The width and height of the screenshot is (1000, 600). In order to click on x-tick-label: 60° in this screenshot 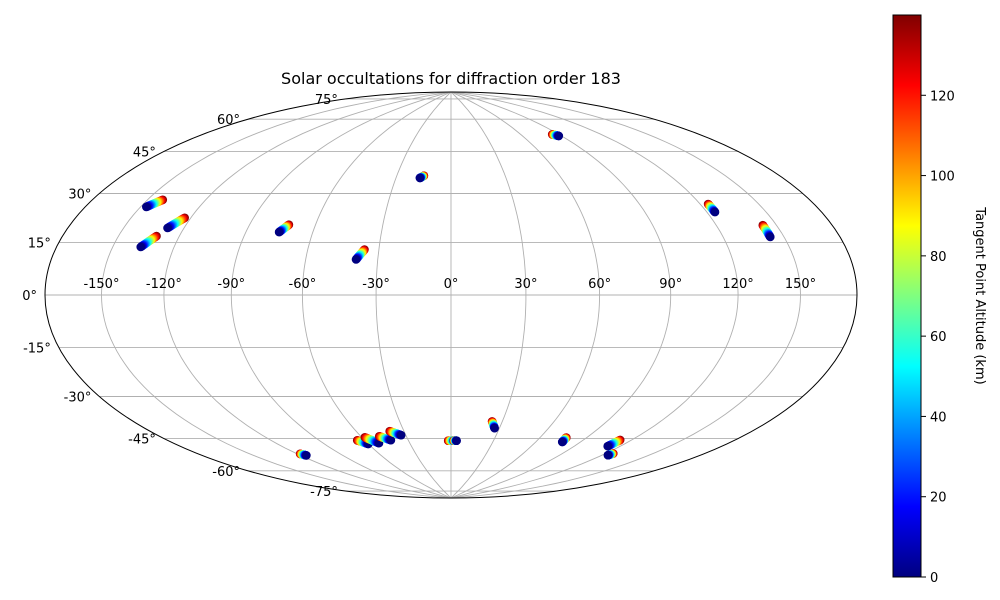, I will do `click(599, 284)`.